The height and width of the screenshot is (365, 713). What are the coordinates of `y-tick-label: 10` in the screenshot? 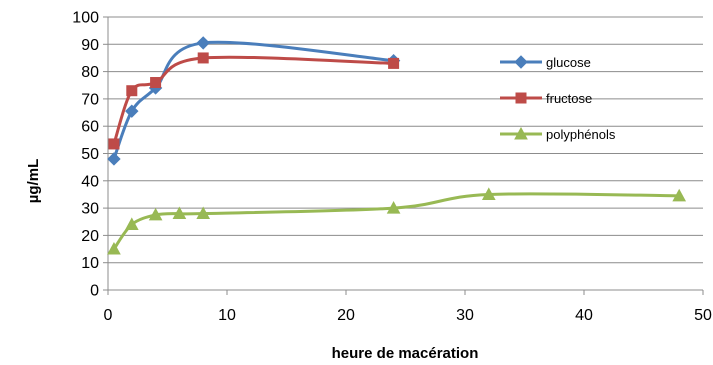 It's located at (90, 263).